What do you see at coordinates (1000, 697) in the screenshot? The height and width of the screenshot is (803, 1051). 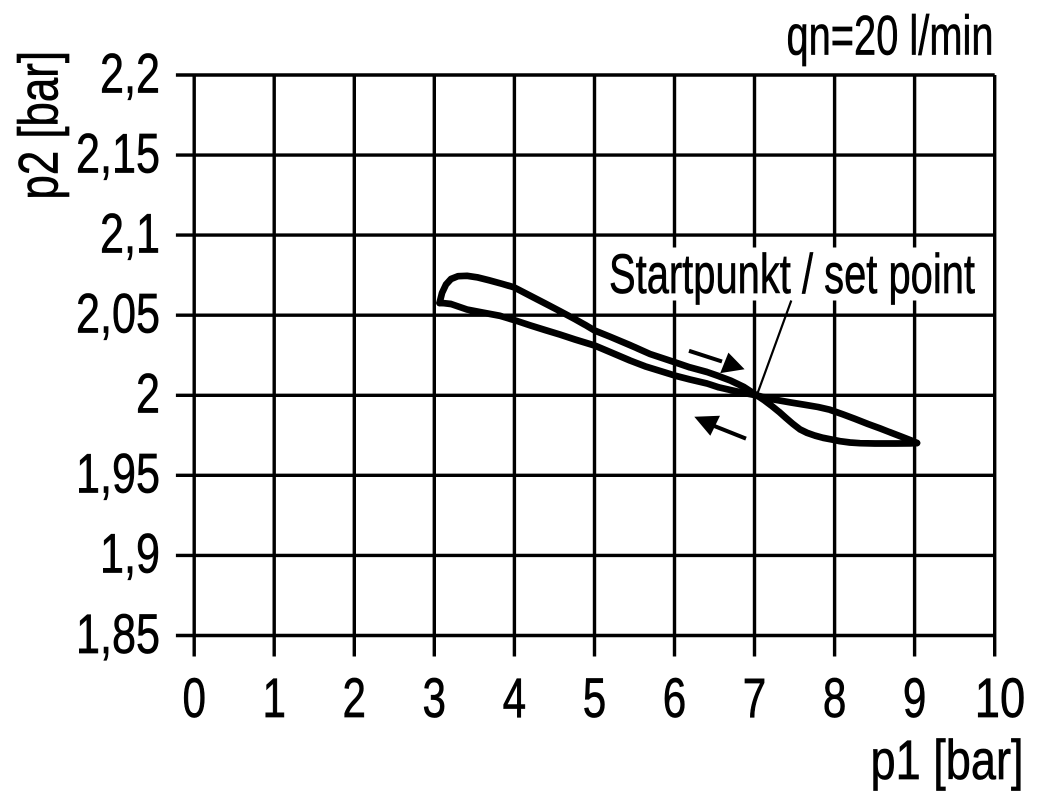 I see `svg-text: 10` at bounding box center [1000, 697].